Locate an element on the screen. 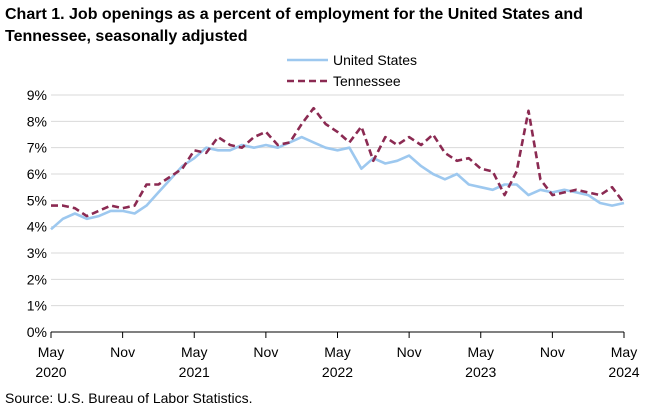  y-axis-ticks: 0% 1% 2% 3% 4% 5% 6% 7% 8% 9% is located at coordinates (37, 213).